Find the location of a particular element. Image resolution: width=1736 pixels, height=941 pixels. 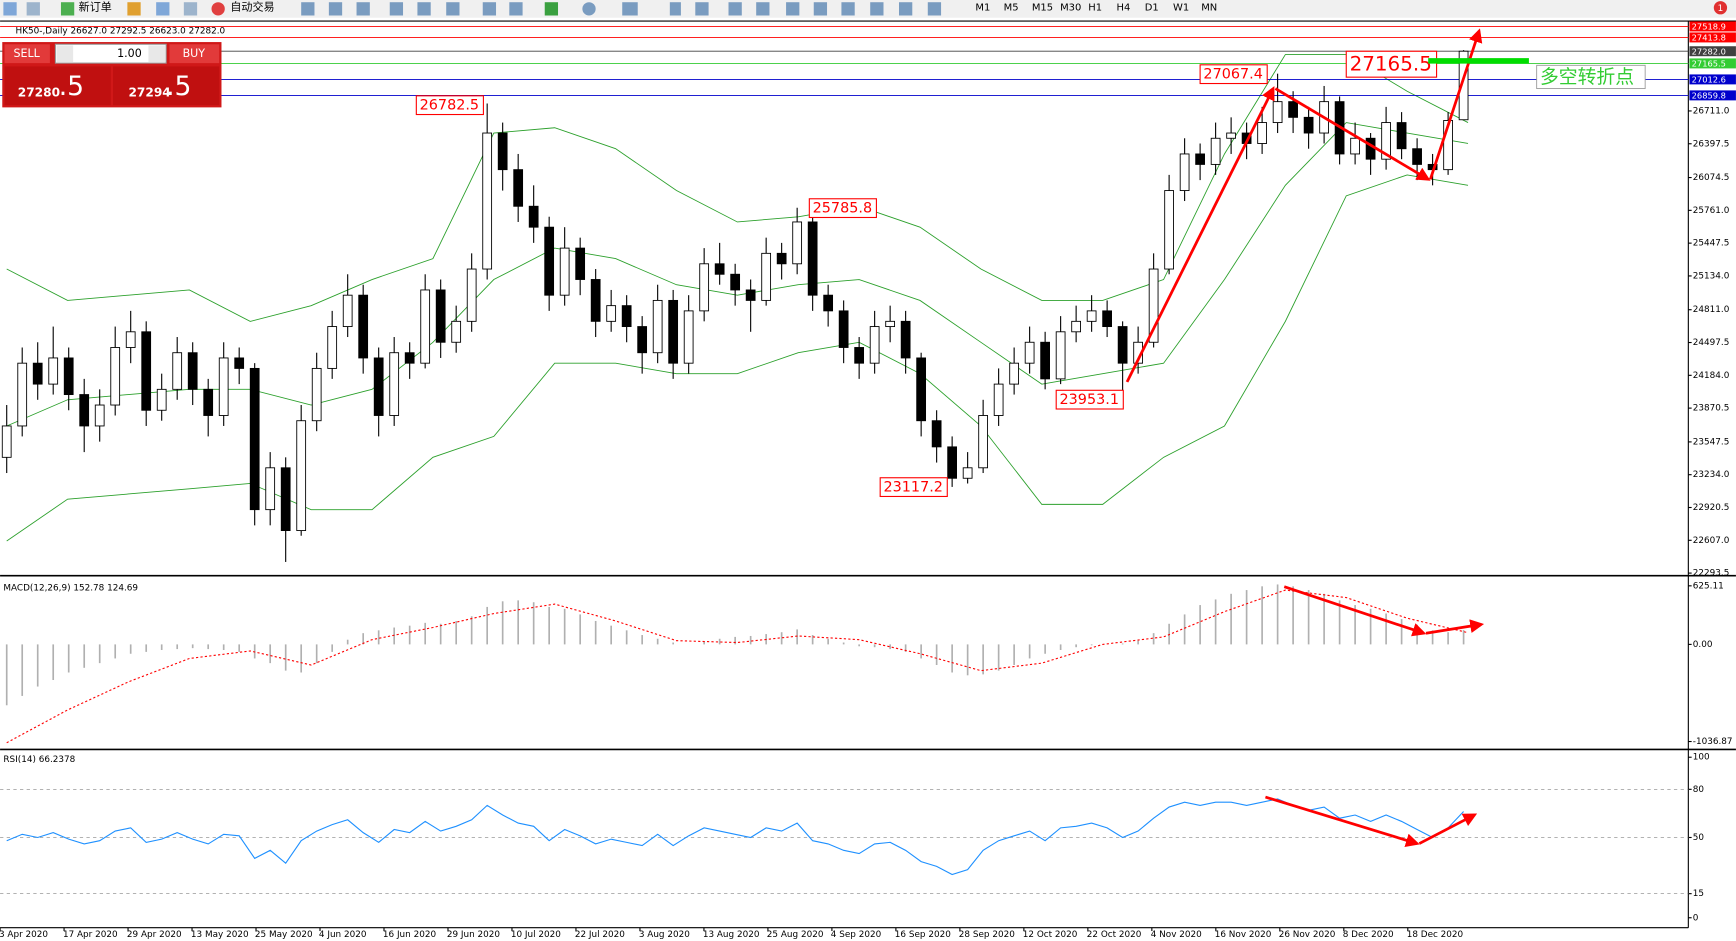

sell-button is located at coordinates (27, 54).